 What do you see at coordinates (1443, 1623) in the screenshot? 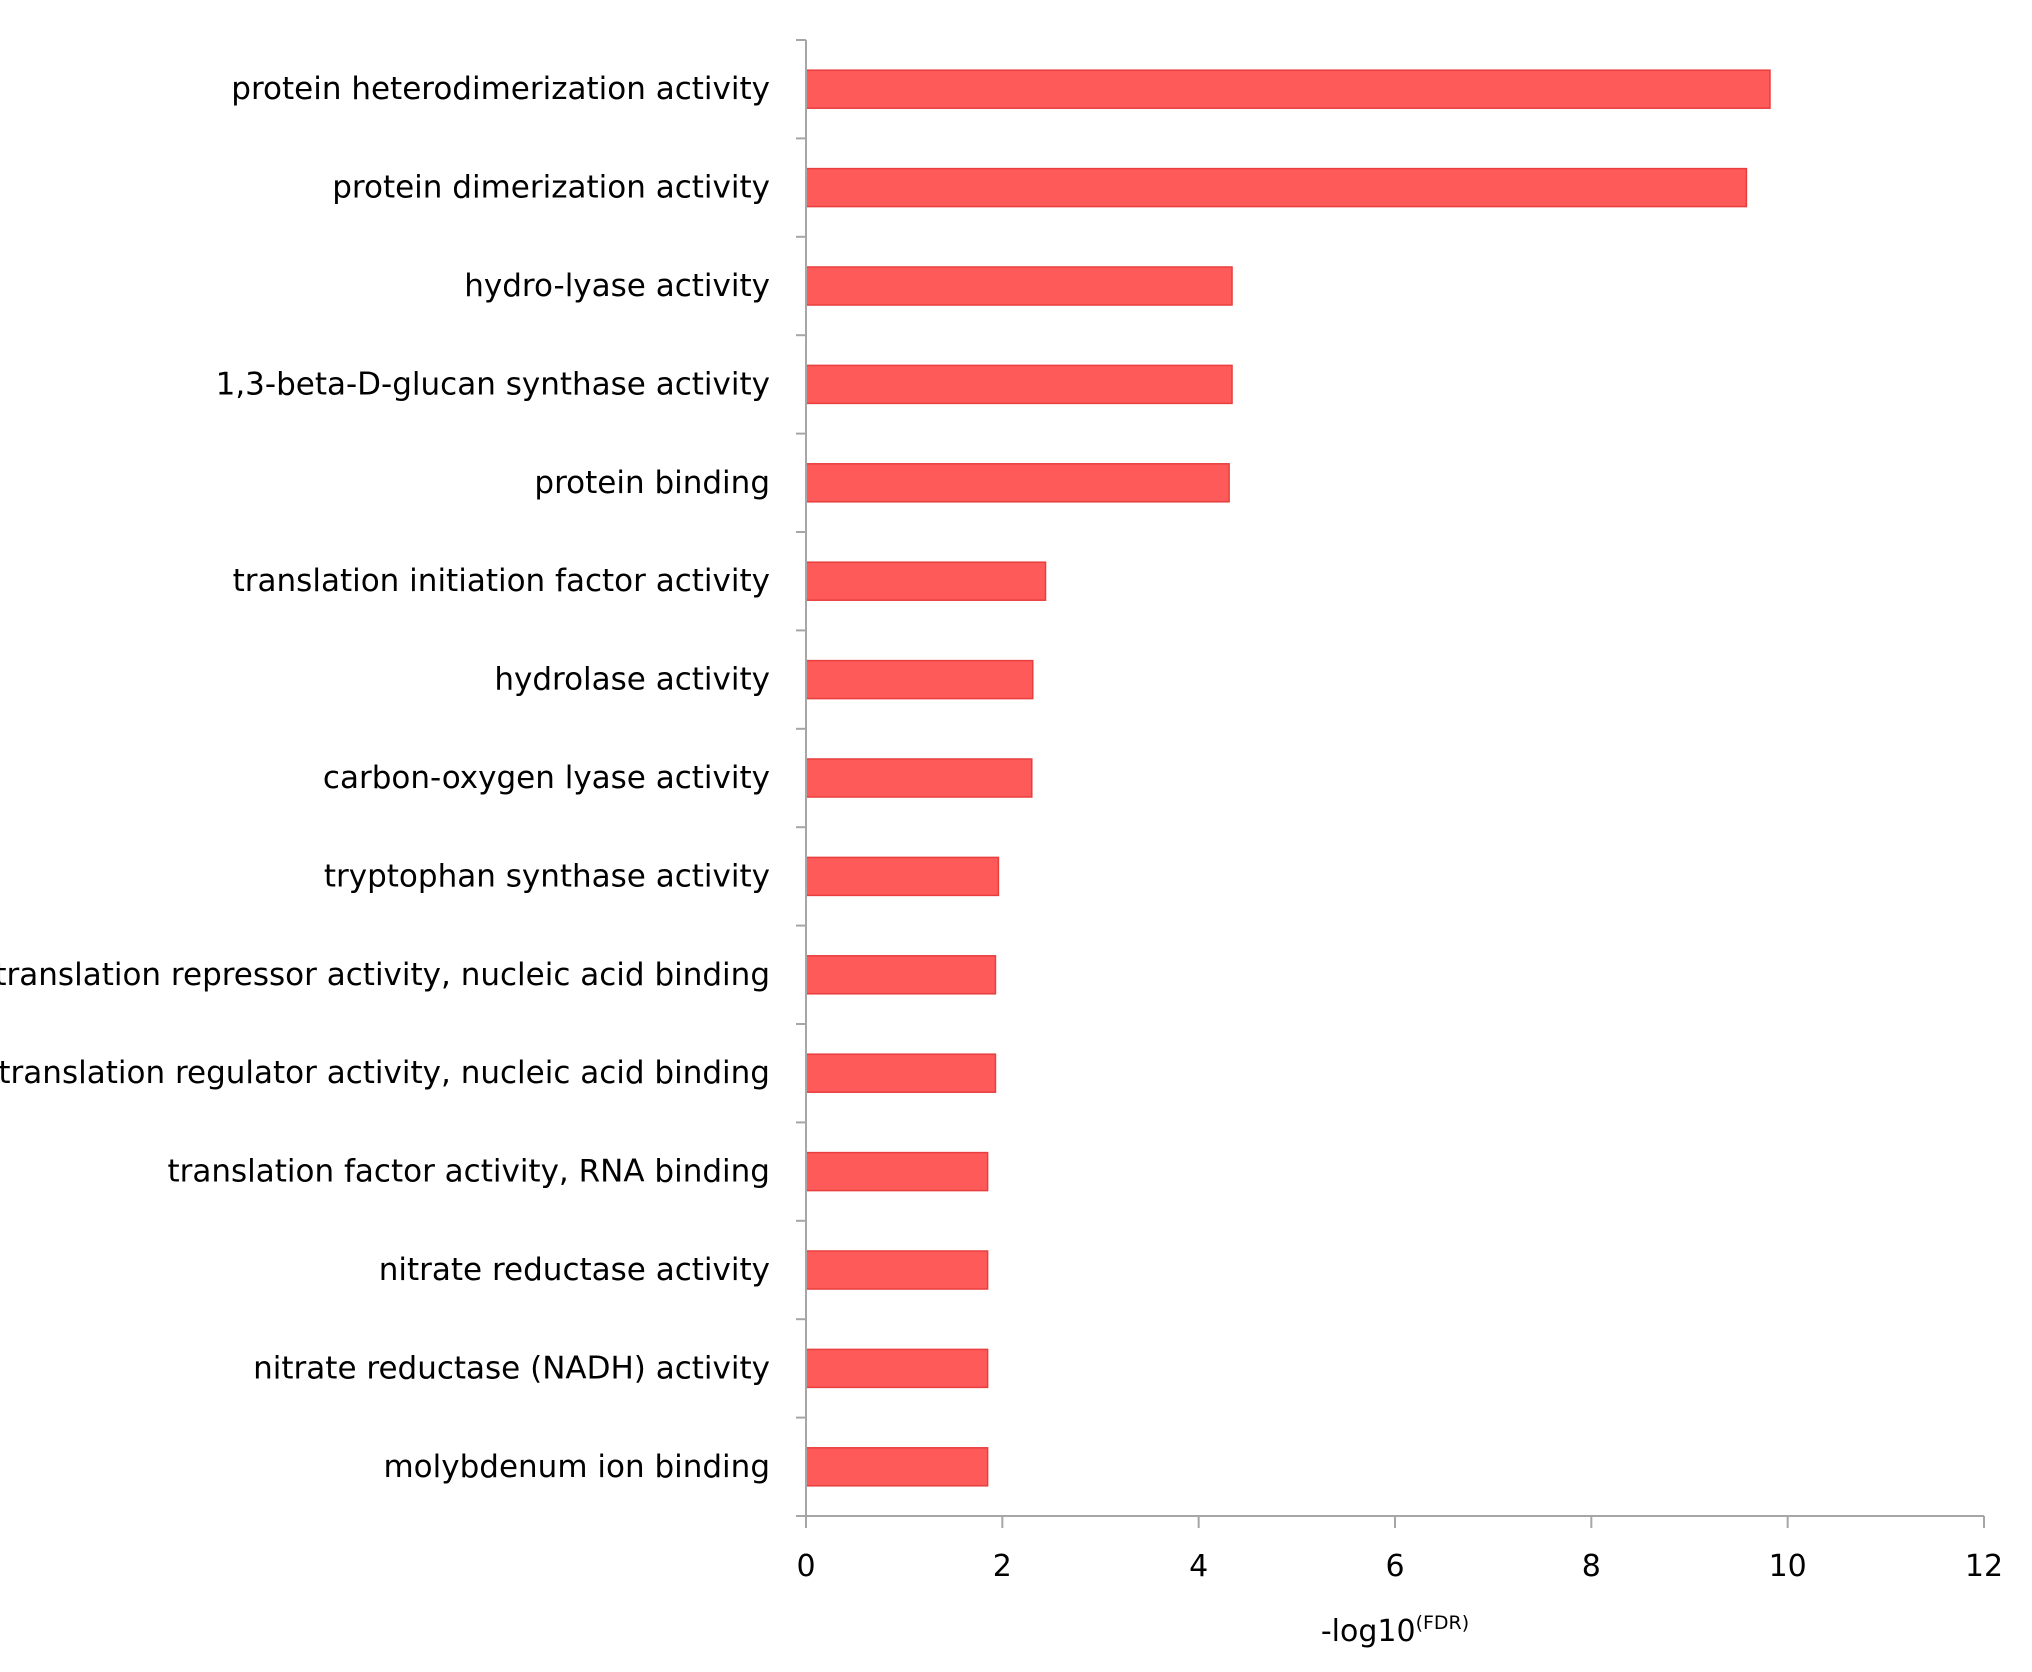
I see `x-axis-title-superscript: (FDR)` at bounding box center [1443, 1623].